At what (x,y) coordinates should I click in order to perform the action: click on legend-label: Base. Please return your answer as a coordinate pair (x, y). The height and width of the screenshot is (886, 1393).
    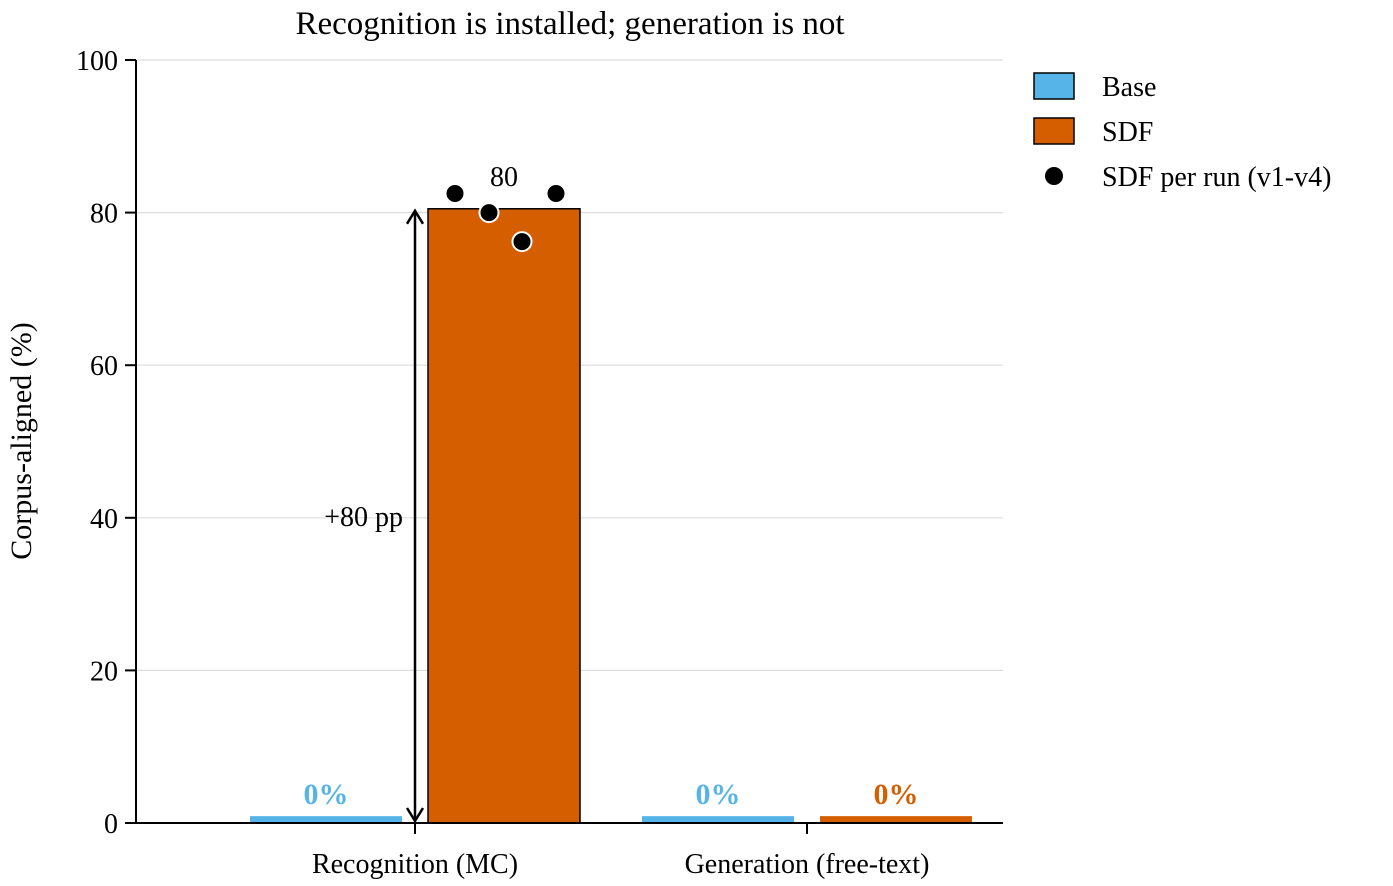
    Looking at the image, I should click on (1129, 87).